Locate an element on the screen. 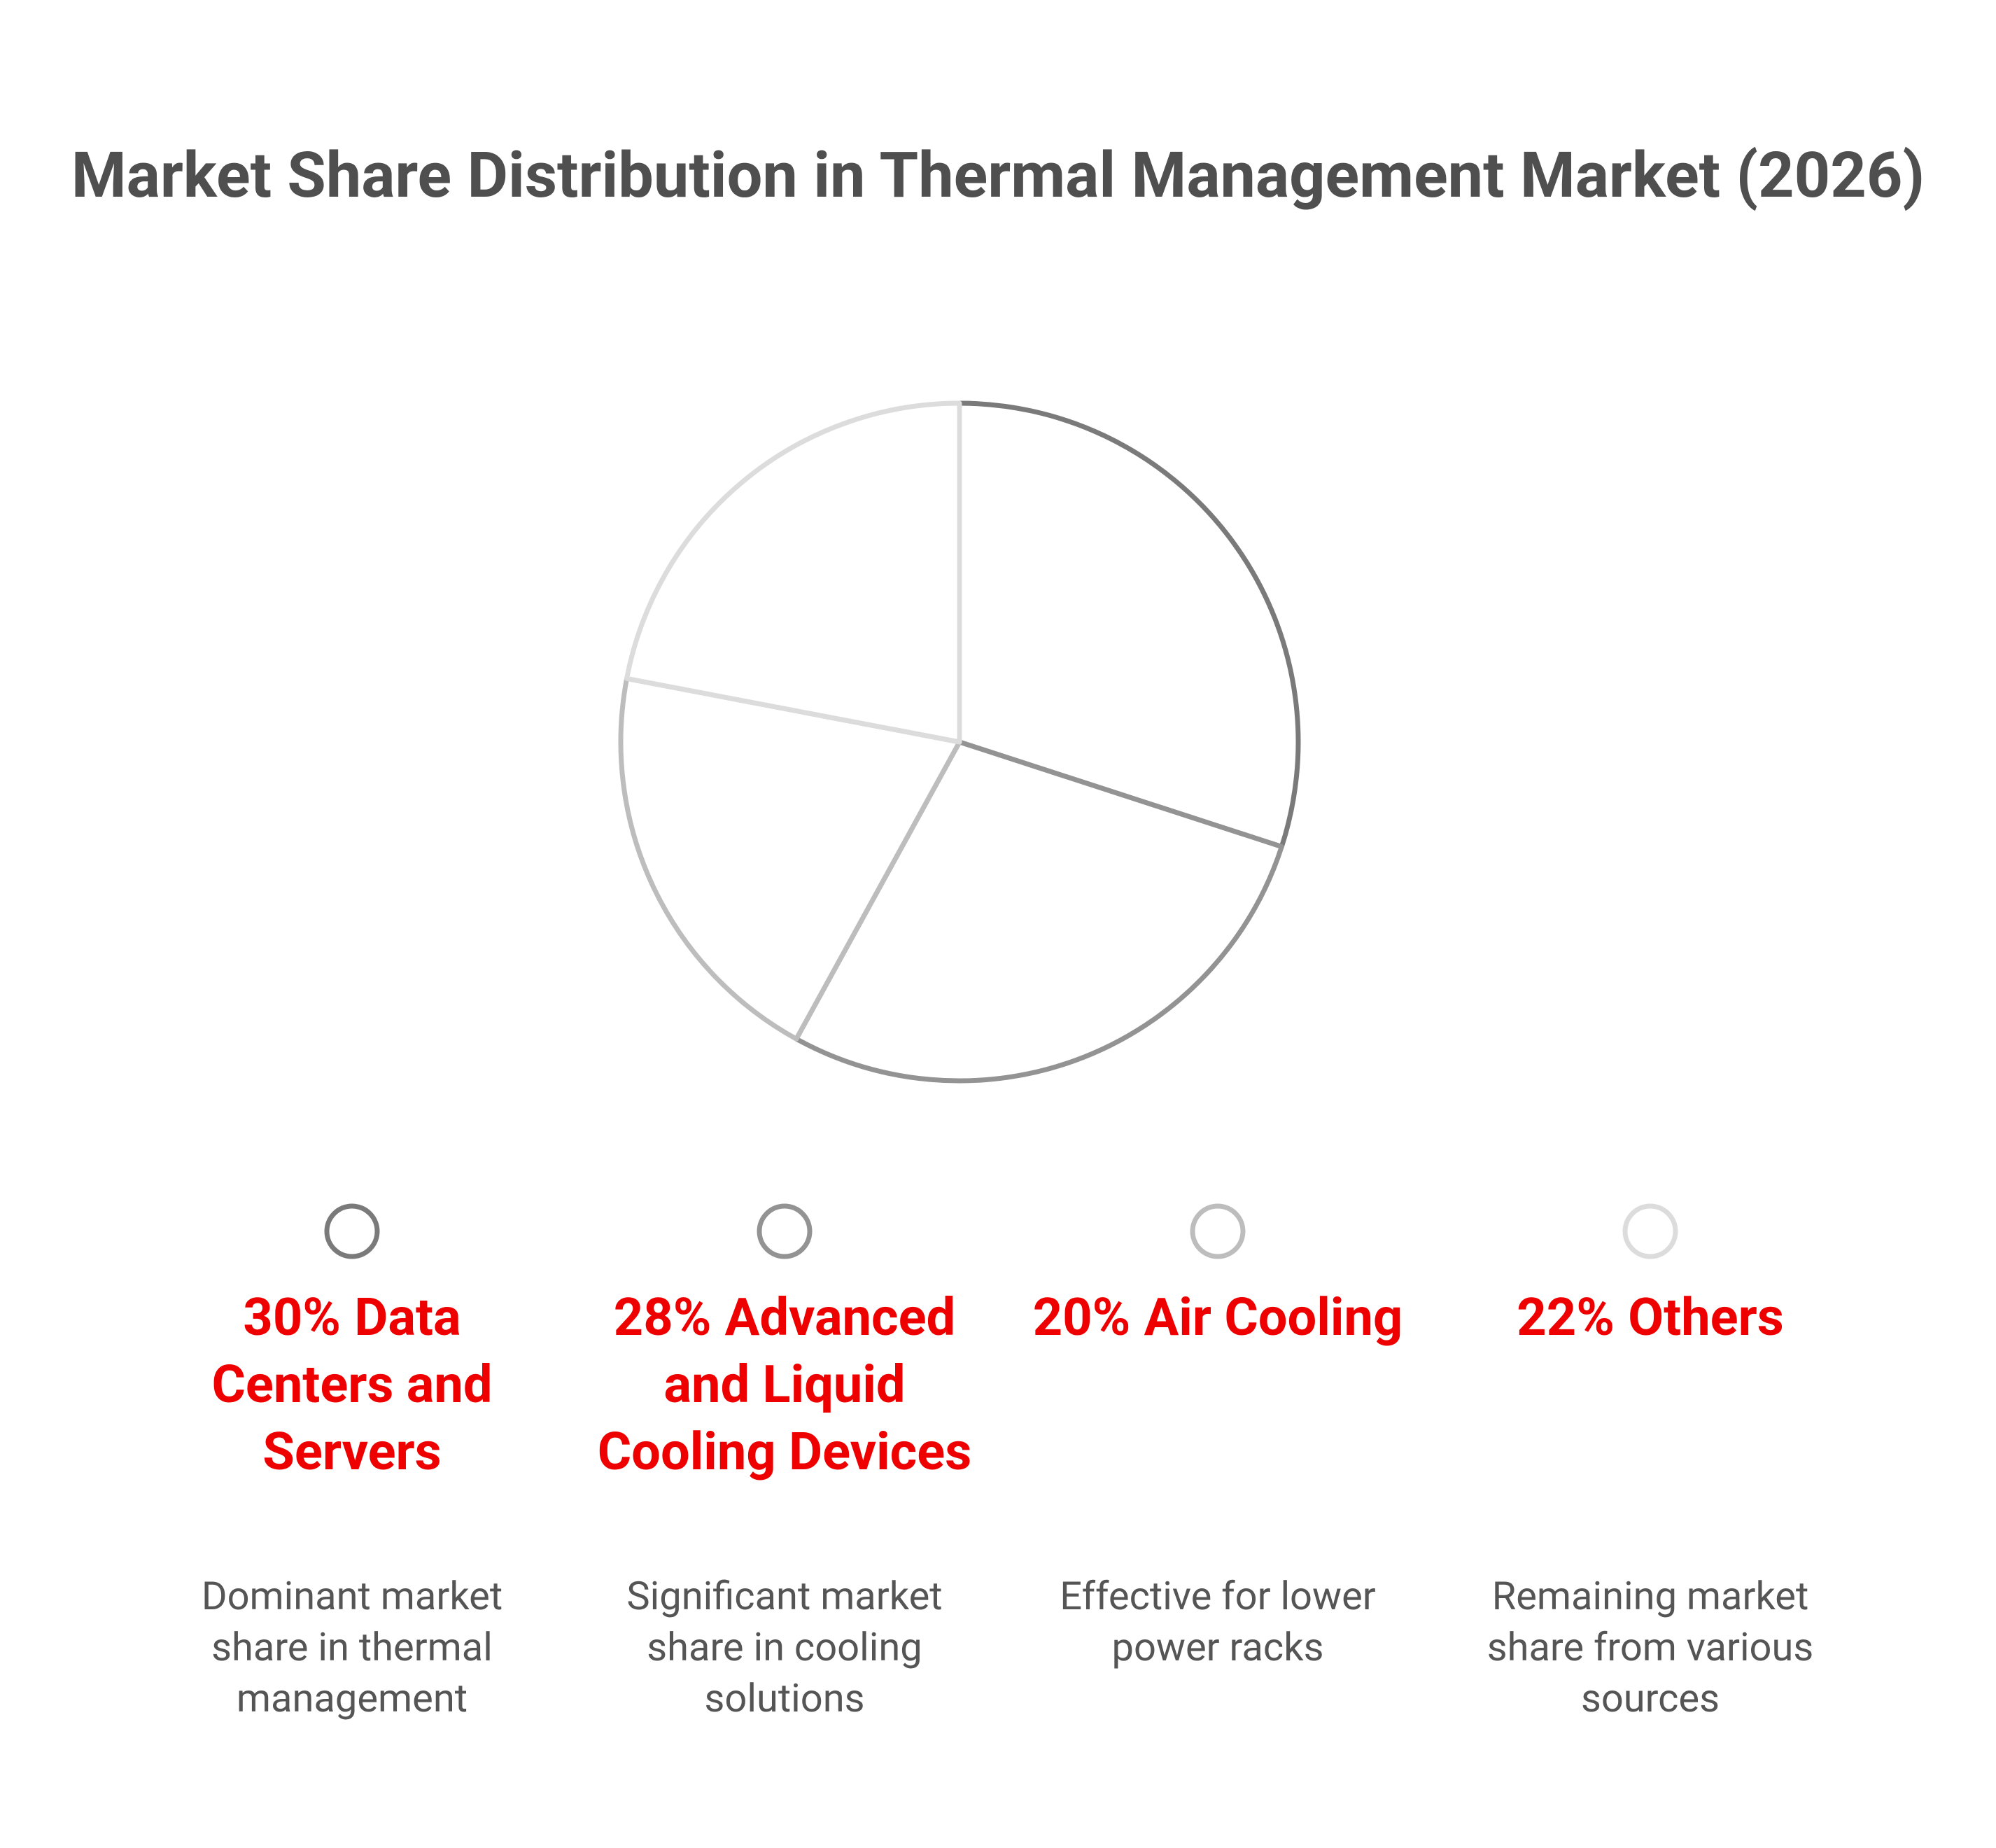 The image size is (1996, 1848). value-label: 28% is located at coordinates (662, 1317).